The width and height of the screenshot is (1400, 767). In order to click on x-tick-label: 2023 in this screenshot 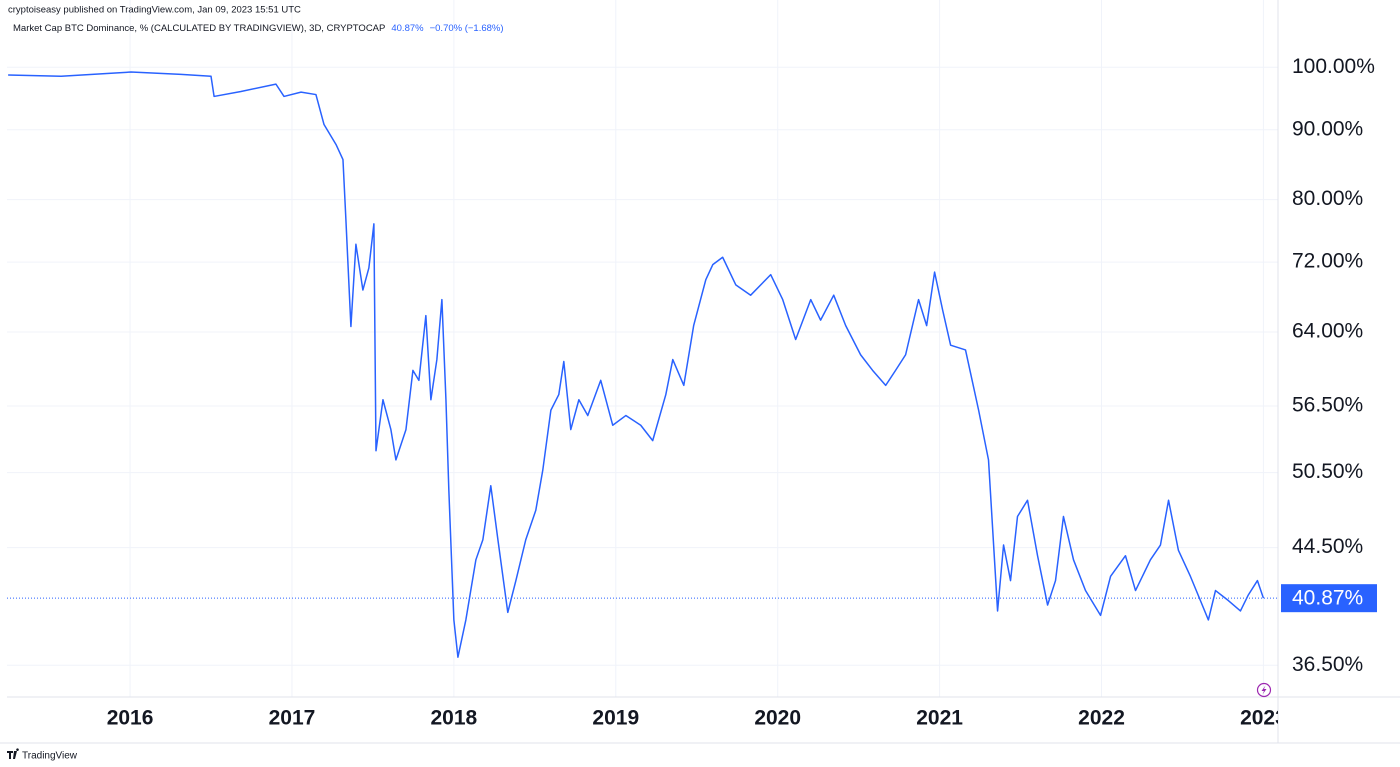, I will do `click(1263, 718)`.